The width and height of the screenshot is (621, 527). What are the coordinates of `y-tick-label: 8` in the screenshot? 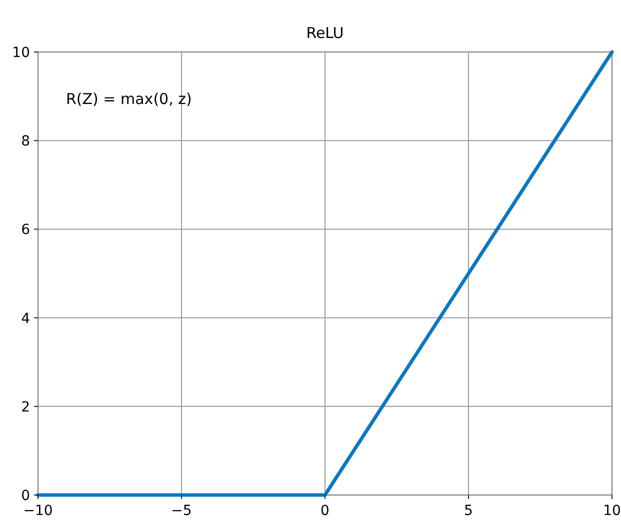 It's located at (25, 142).